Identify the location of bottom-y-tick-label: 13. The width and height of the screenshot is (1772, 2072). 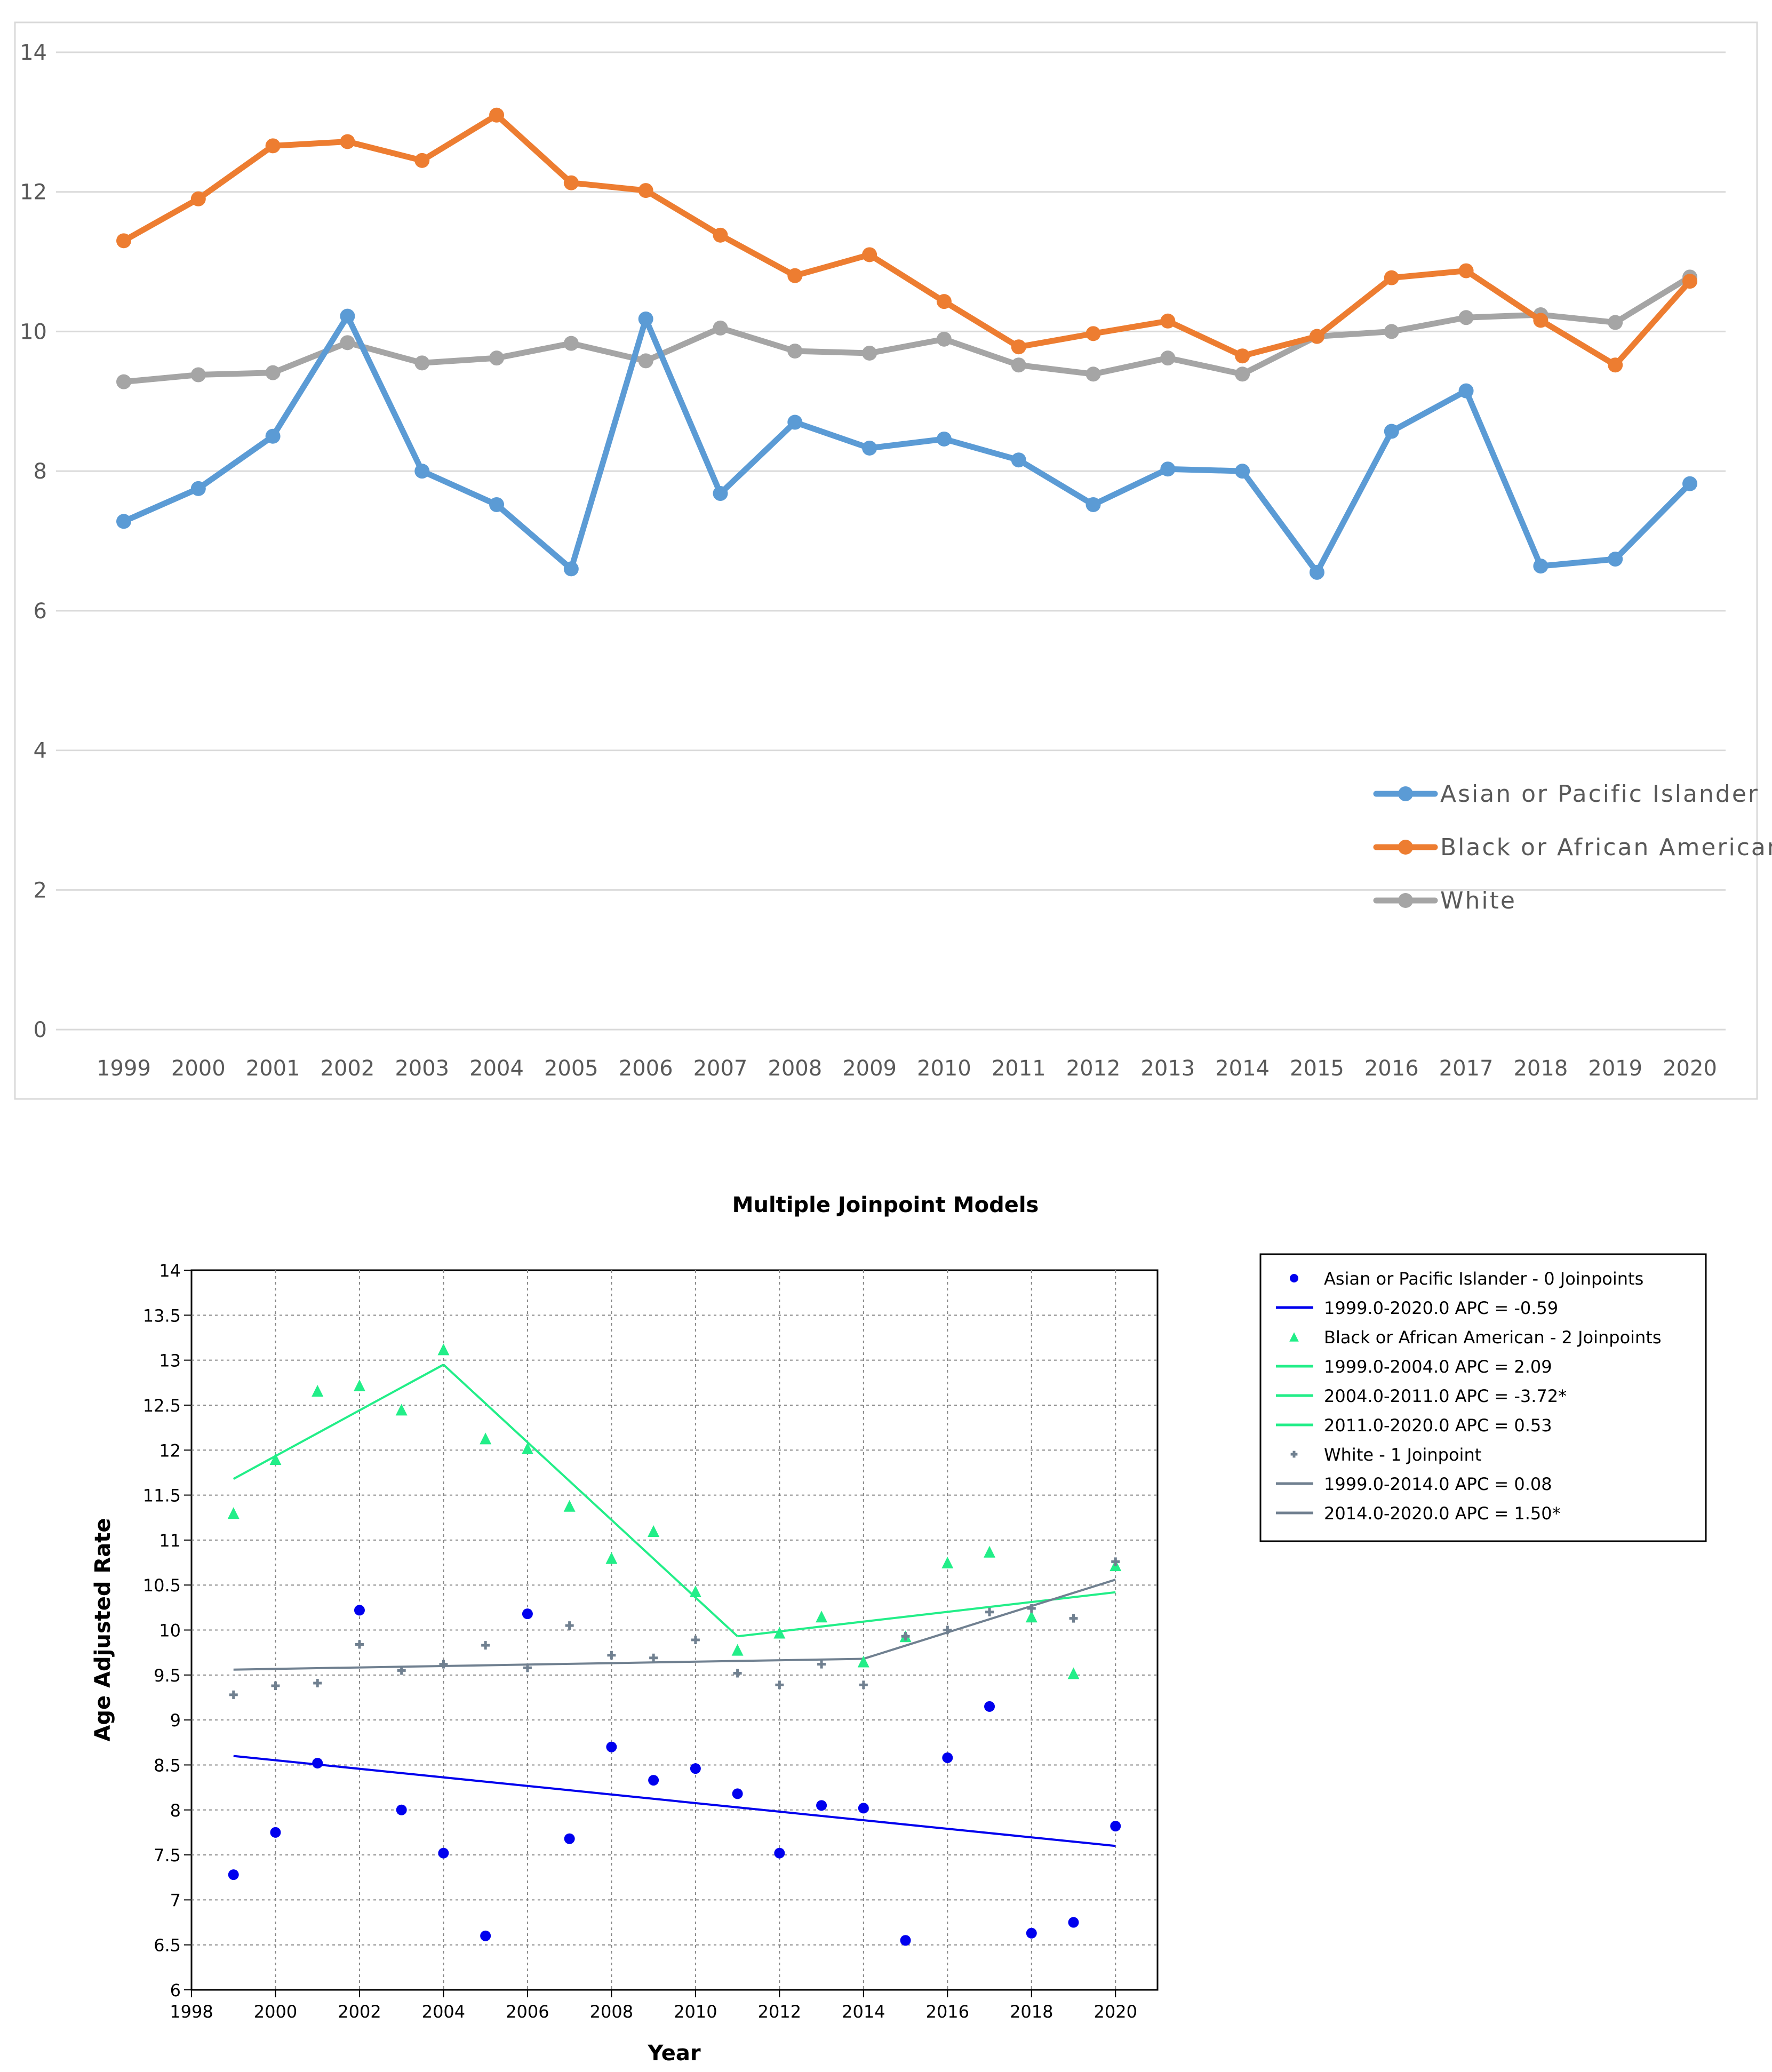
(170, 1361).